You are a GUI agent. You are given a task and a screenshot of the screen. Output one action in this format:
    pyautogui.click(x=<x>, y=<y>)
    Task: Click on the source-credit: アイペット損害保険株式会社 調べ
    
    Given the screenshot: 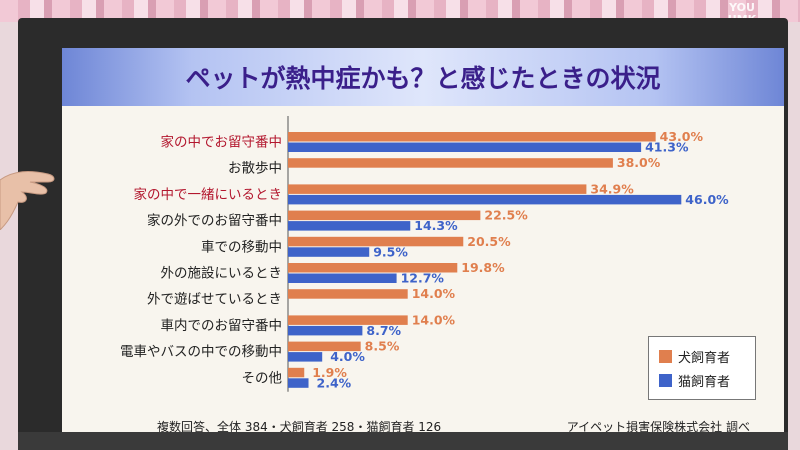 What is the action you would take?
    pyautogui.click(x=658, y=427)
    